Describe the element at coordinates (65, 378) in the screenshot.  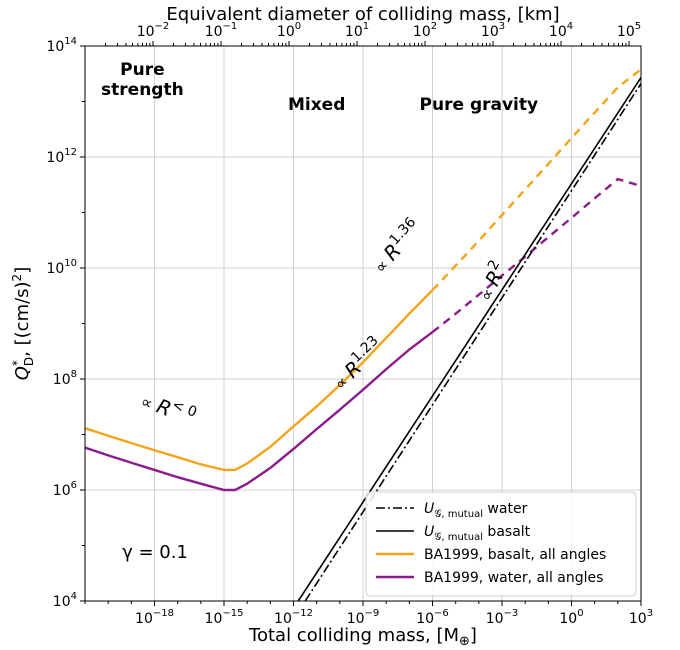
I see `y-tick-label: 10⁸` at that location.